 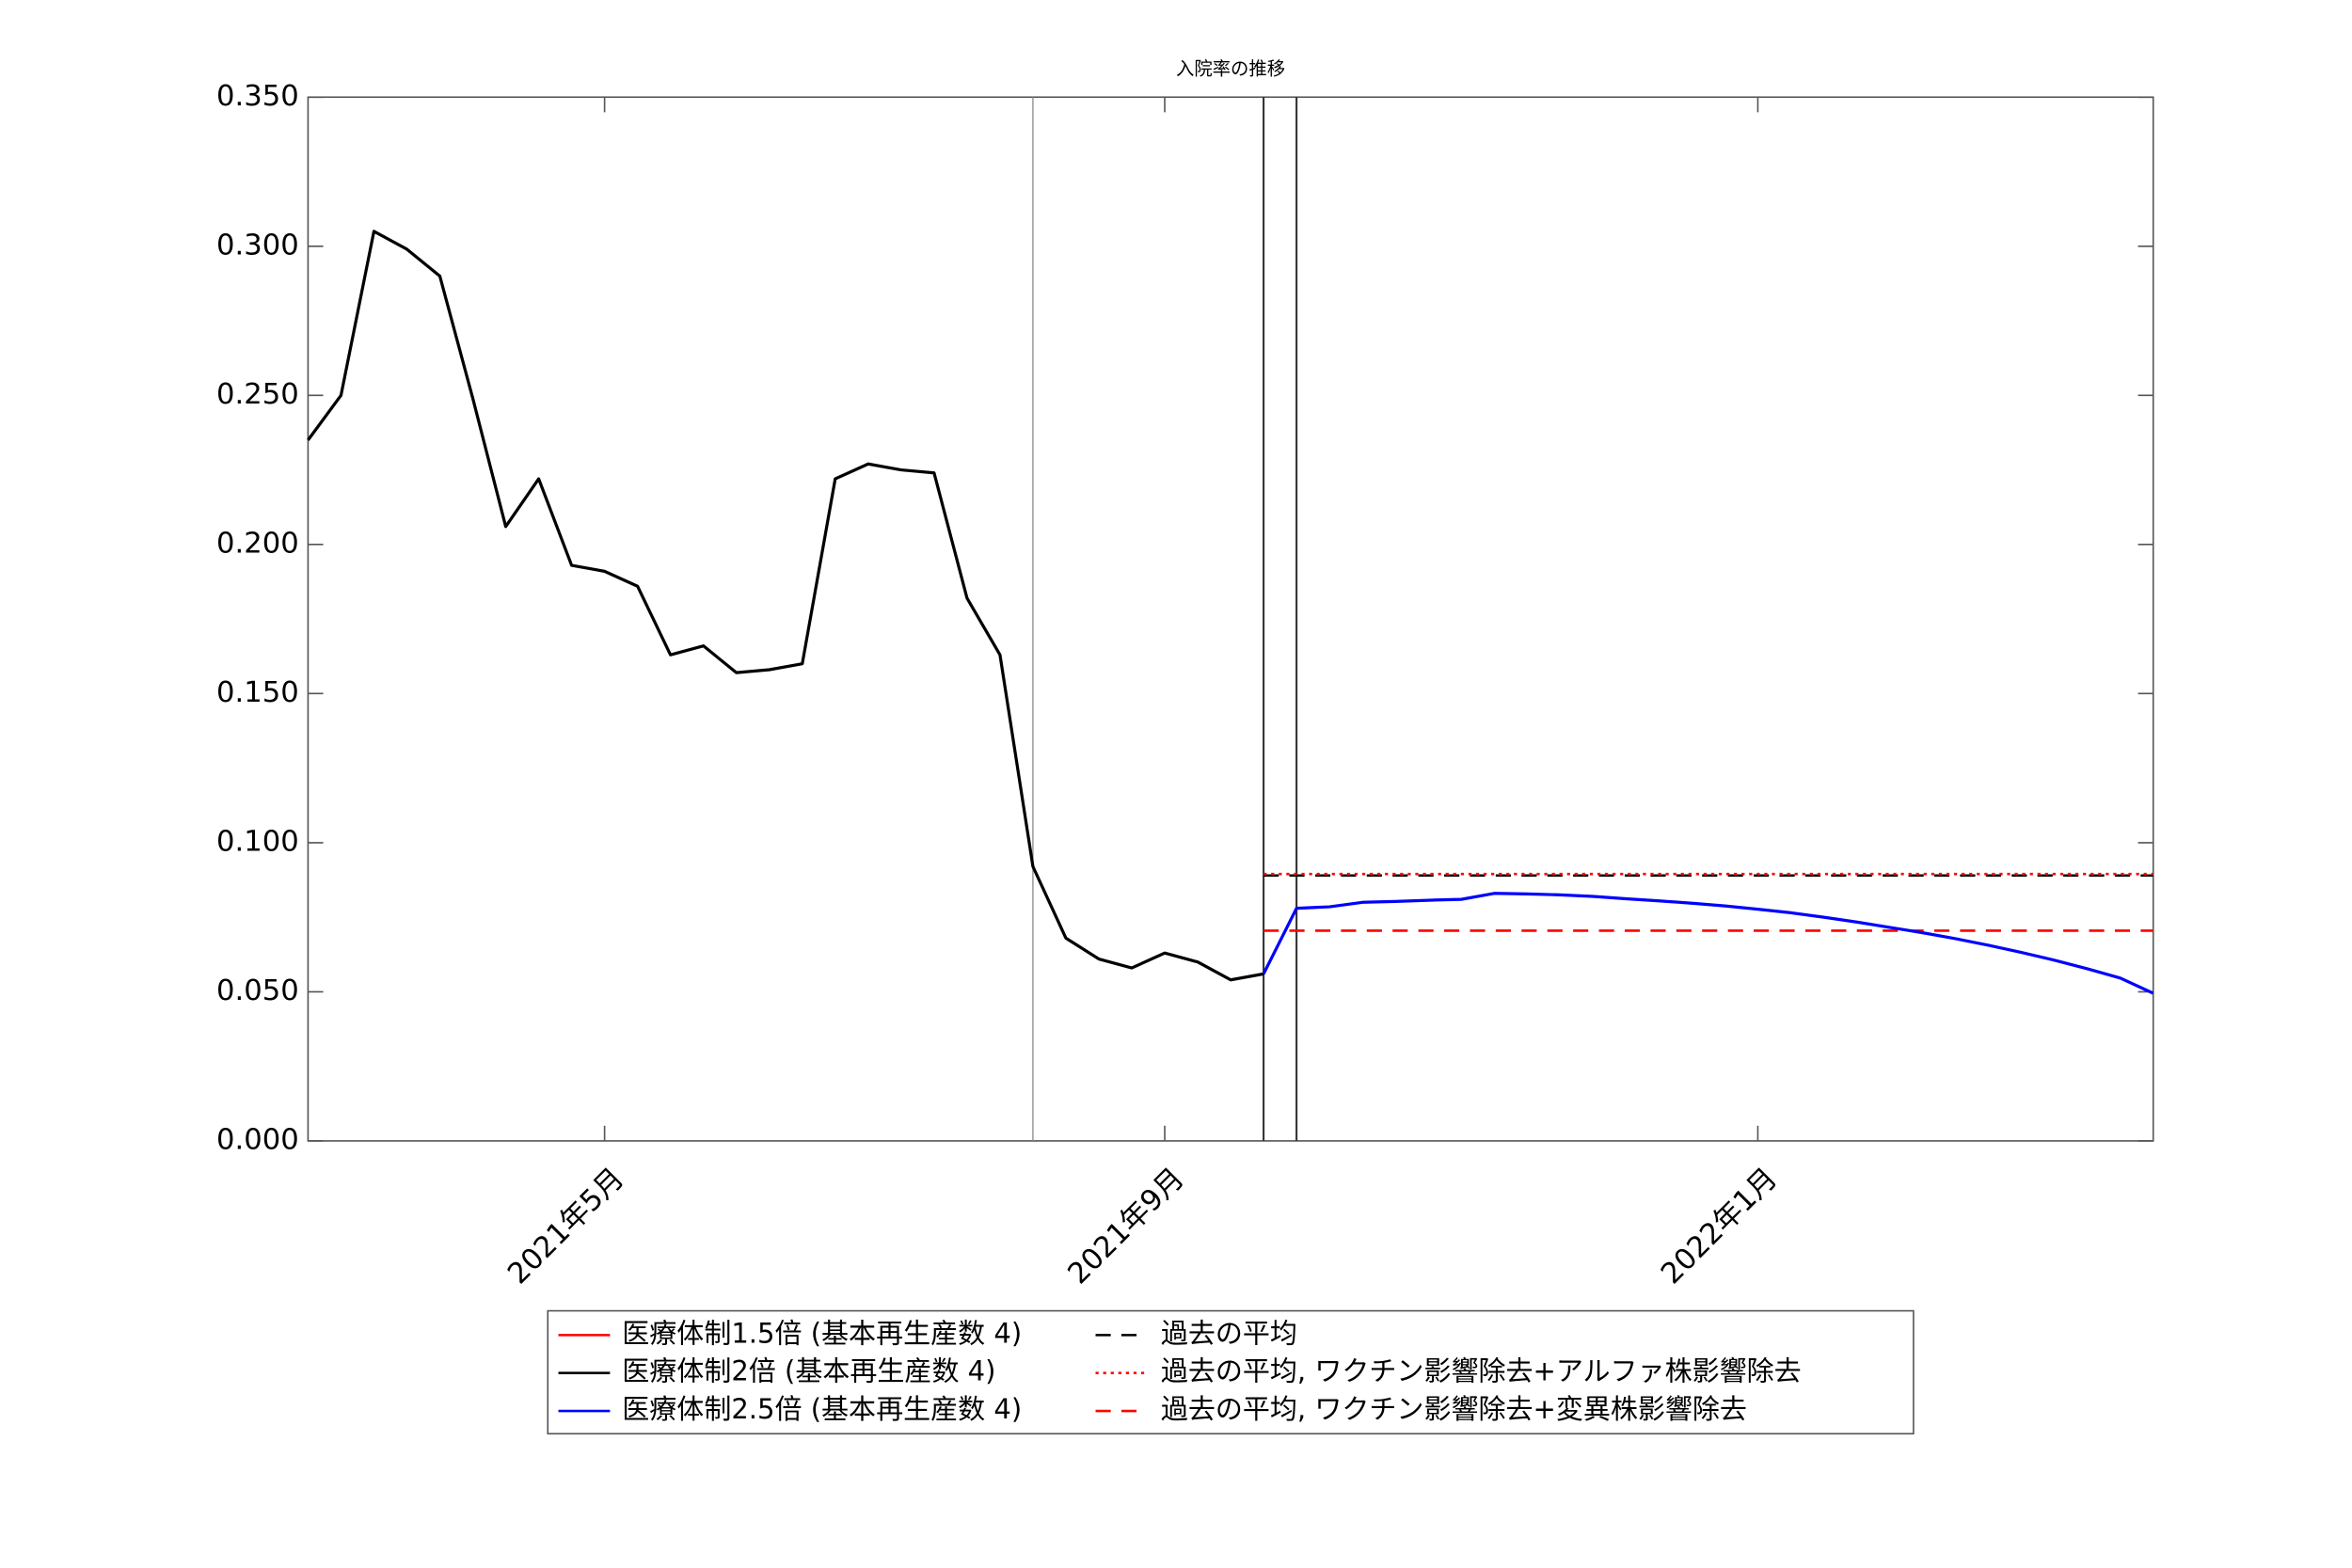 I want to click on legend-label: 過去の平均, so click(x=1229, y=1333).